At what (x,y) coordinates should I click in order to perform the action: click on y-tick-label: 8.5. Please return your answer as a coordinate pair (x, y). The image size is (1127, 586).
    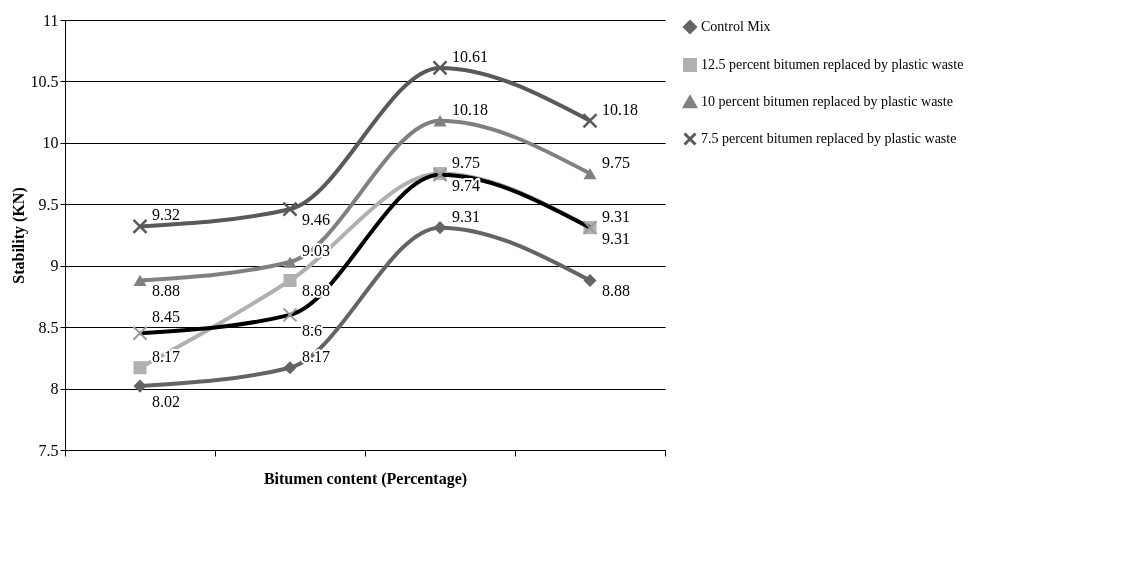
    Looking at the image, I should click on (48, 327).